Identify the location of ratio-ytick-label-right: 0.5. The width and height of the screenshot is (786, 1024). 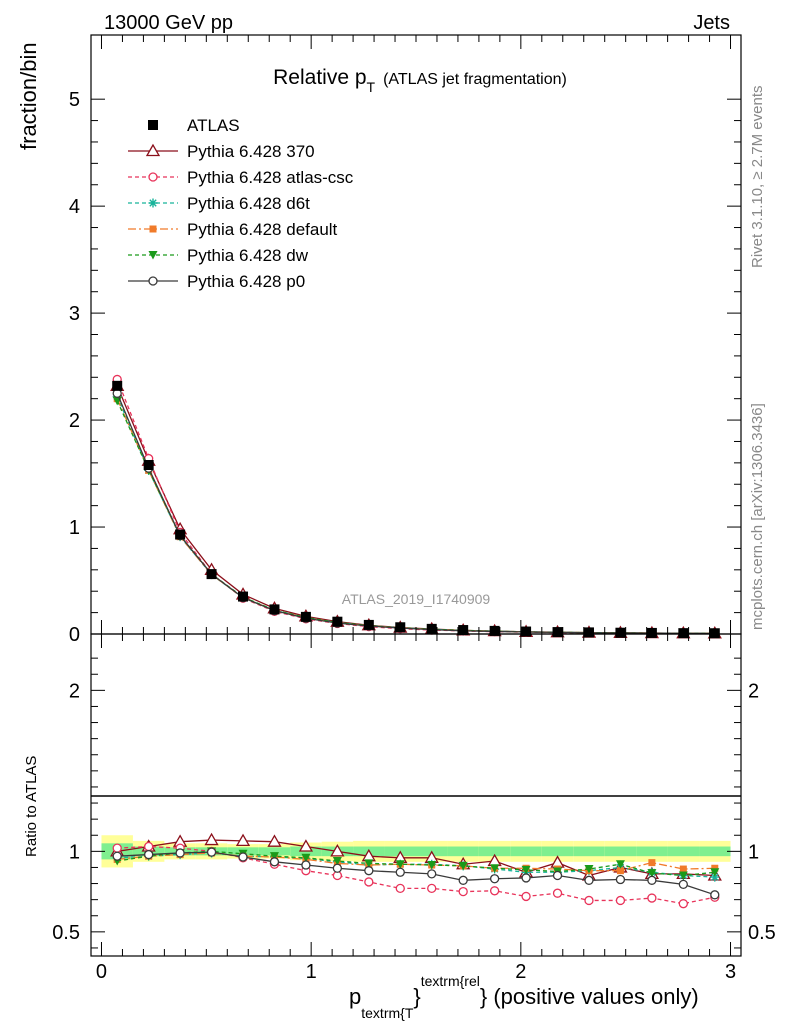
(762, 933).